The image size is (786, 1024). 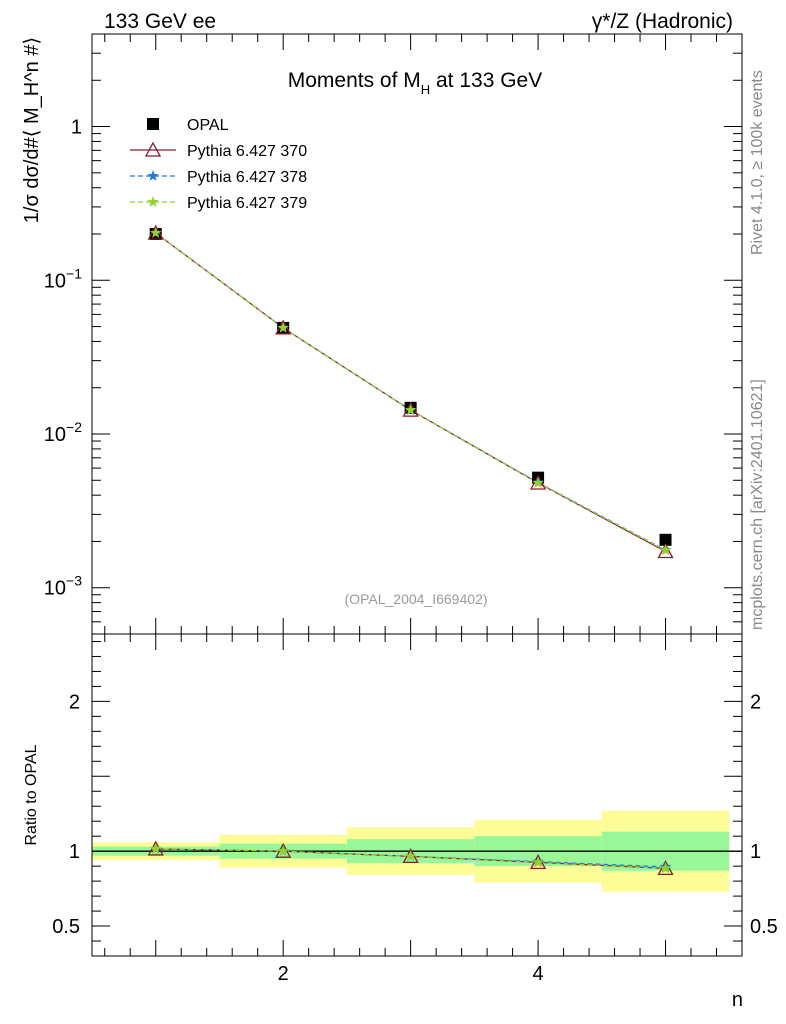 I want to click on ratio-bands, so click(x=417, y=851).